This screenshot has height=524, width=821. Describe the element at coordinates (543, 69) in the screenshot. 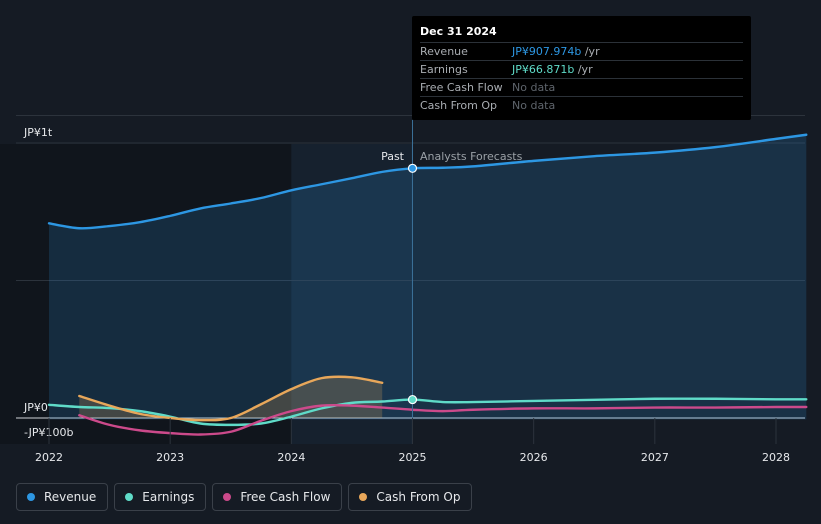

I see `tooltip-amount: JP¥66.871b` at that location.